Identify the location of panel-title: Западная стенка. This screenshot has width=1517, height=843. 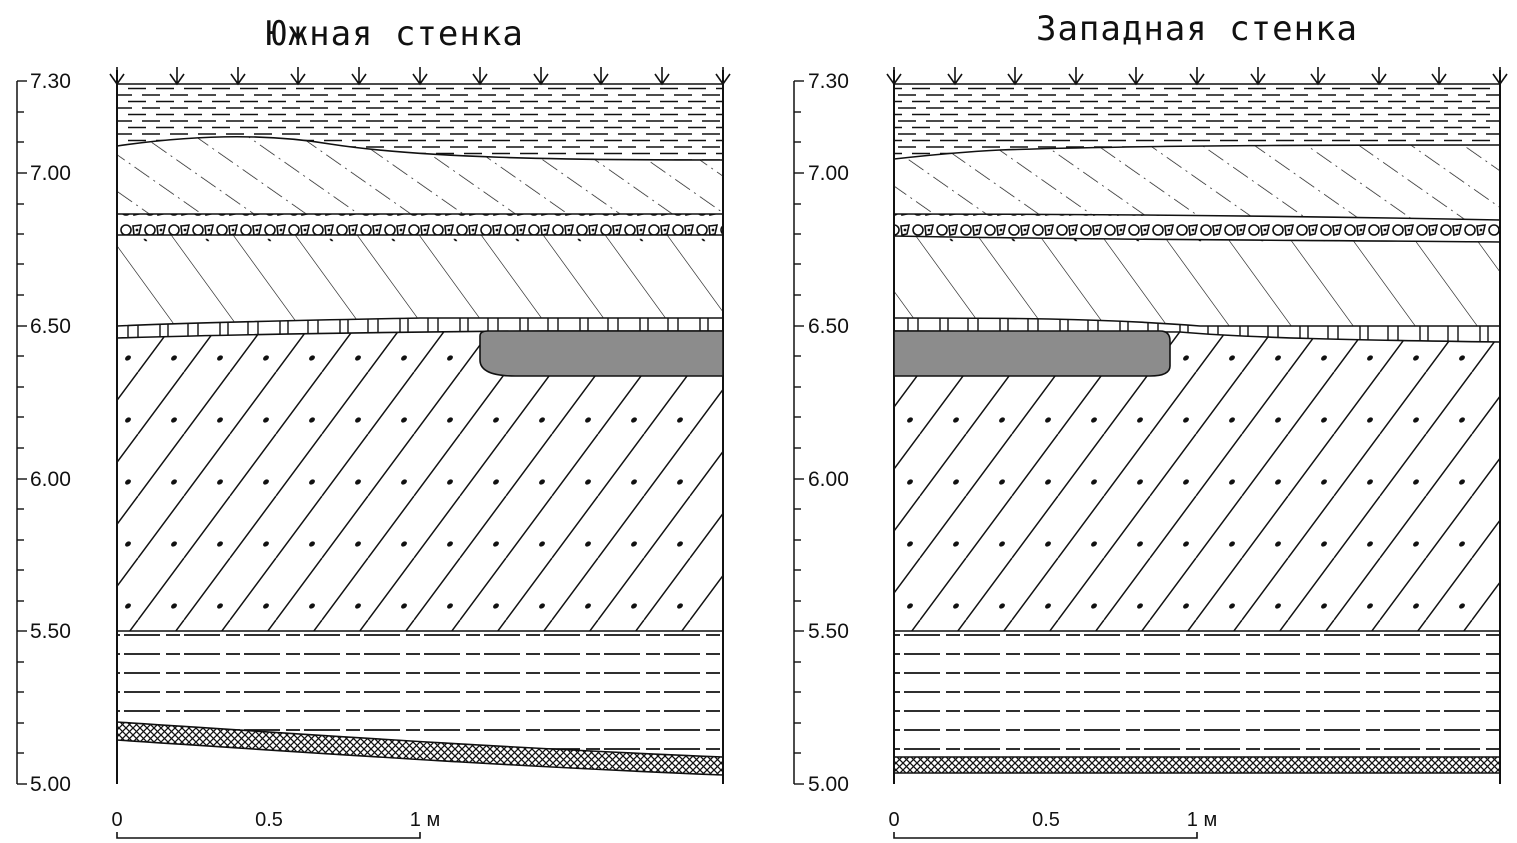
(1197, 29).